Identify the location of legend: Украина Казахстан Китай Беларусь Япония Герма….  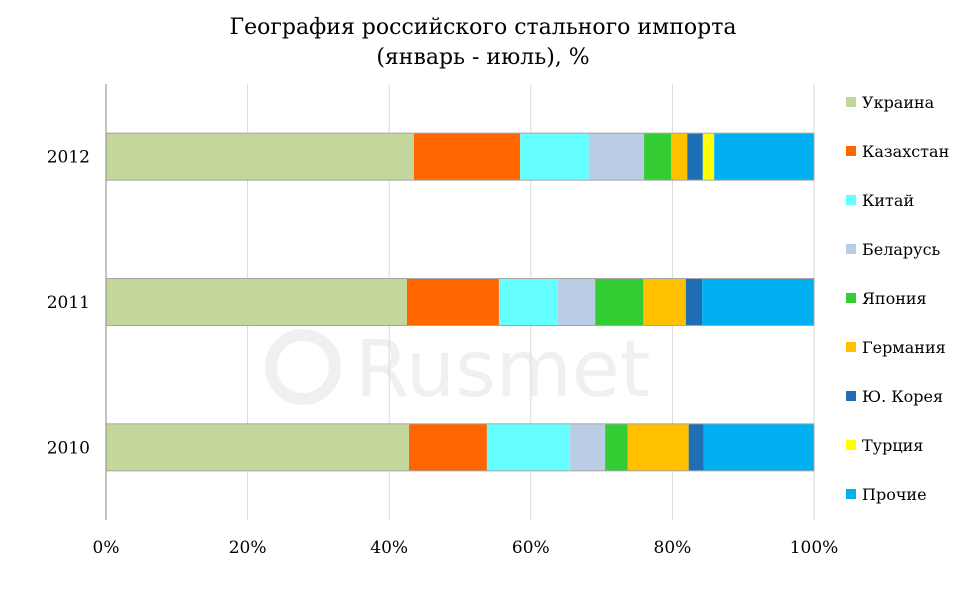
(897, 298).